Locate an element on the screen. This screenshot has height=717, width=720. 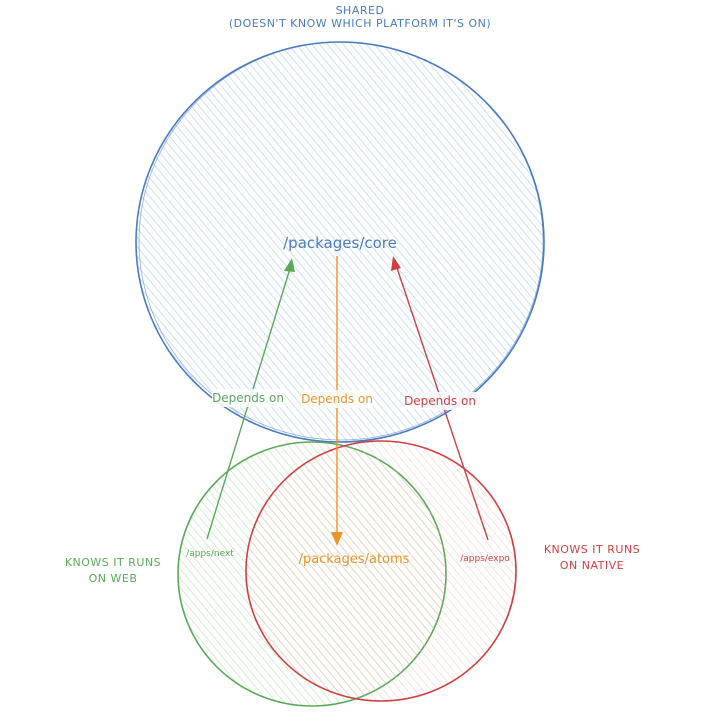
expo-app-label: /apps/expo is located at coordinates (485, 559).